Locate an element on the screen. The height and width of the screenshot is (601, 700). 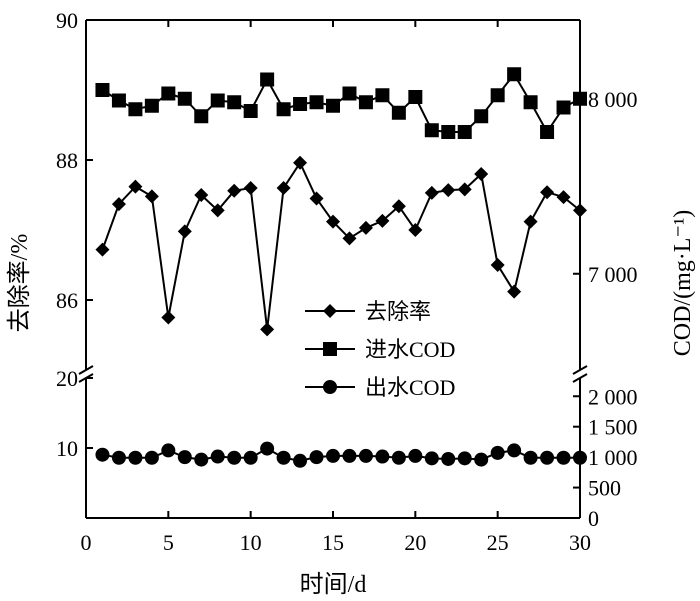
right-lower-y-tick-label: 1 500 is located at coordinates (613, 427).